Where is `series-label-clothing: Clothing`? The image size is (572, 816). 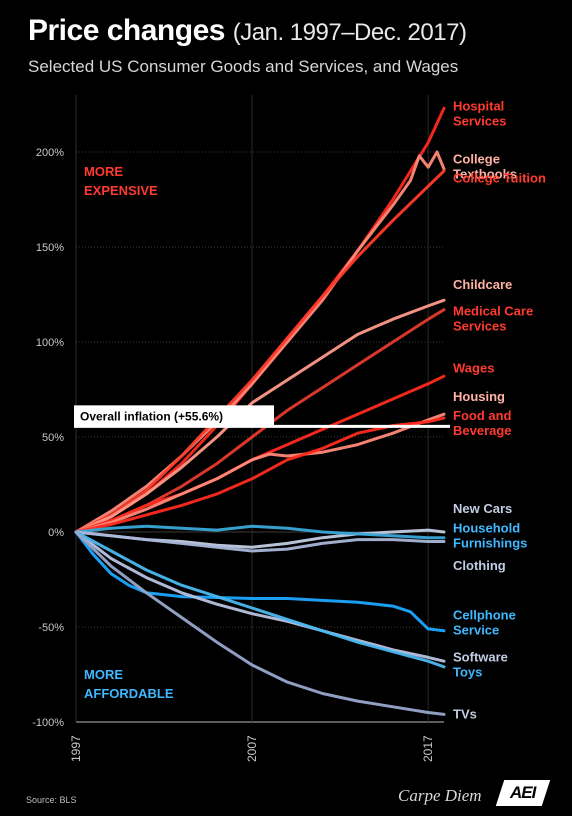 series-label-clothing: Clothing is located at coordinates (479, 565).